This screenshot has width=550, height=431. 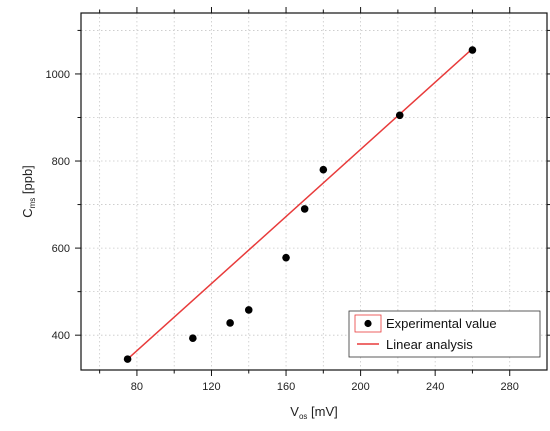 What do you see at coordinates (303, 416) in the screenshot?
I see `x-axis-title-sub: os` at bounding box center [303, 416].